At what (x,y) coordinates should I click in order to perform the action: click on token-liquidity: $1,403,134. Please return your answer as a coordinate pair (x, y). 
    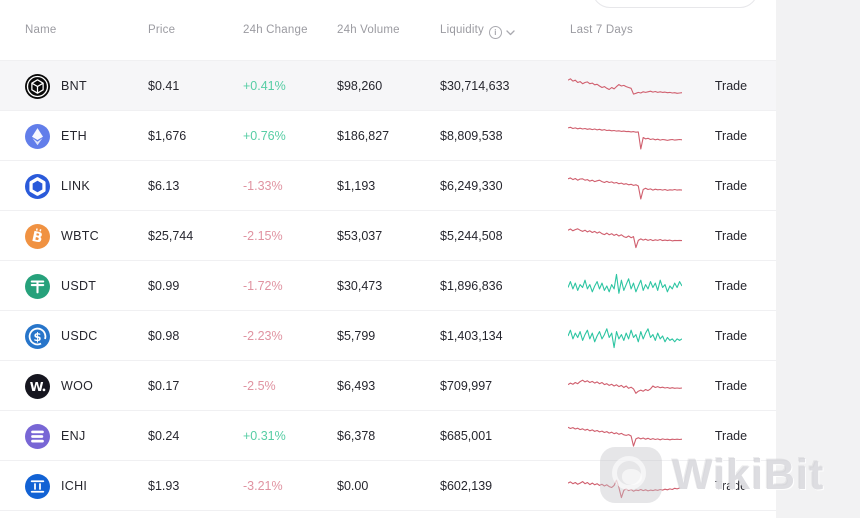
    Looking at the image, I should click on (471, 336).